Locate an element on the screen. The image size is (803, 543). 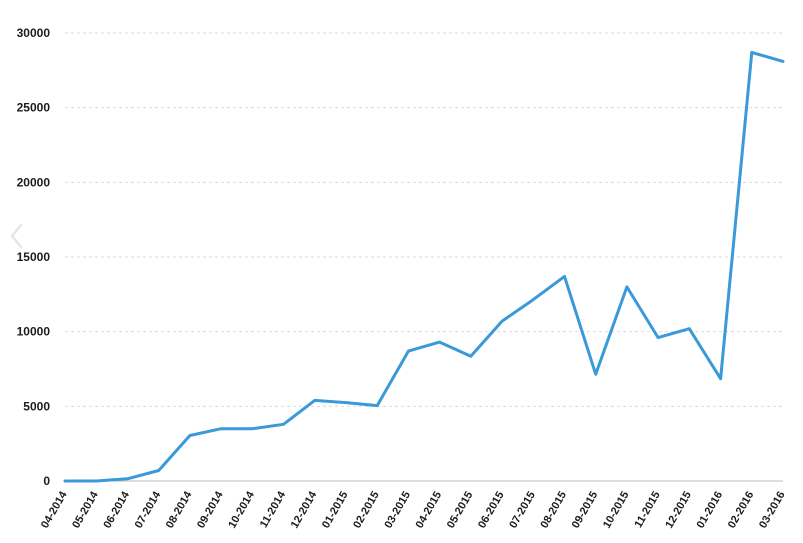
x-tick-label: 11-2014 is located at coordinates (273, 509).